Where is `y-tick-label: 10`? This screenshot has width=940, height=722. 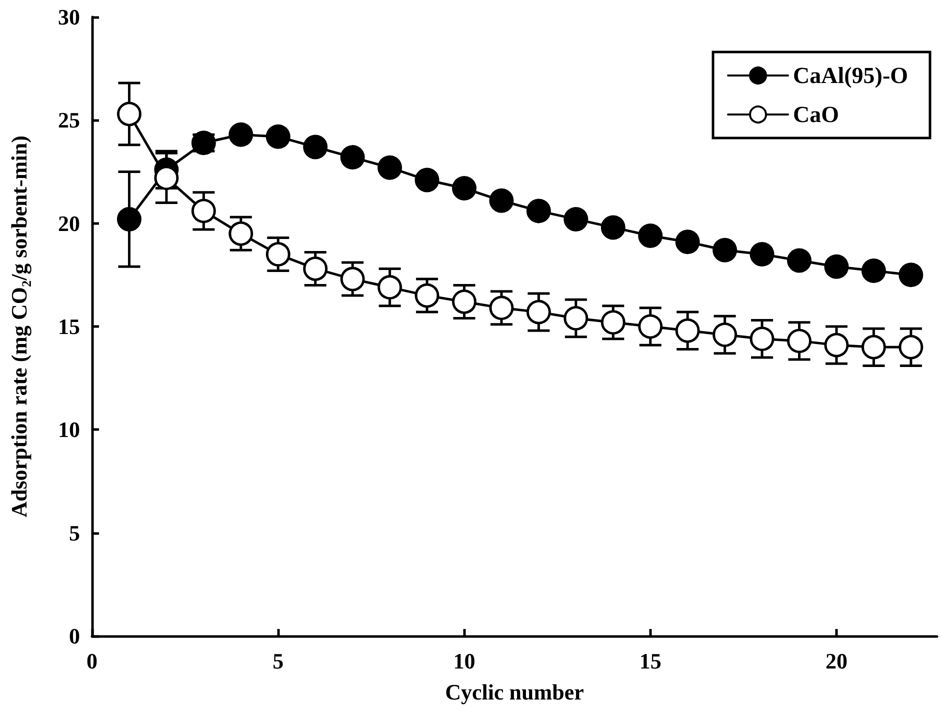 y-tick-label: 10 is located at coordinates (69, 429).